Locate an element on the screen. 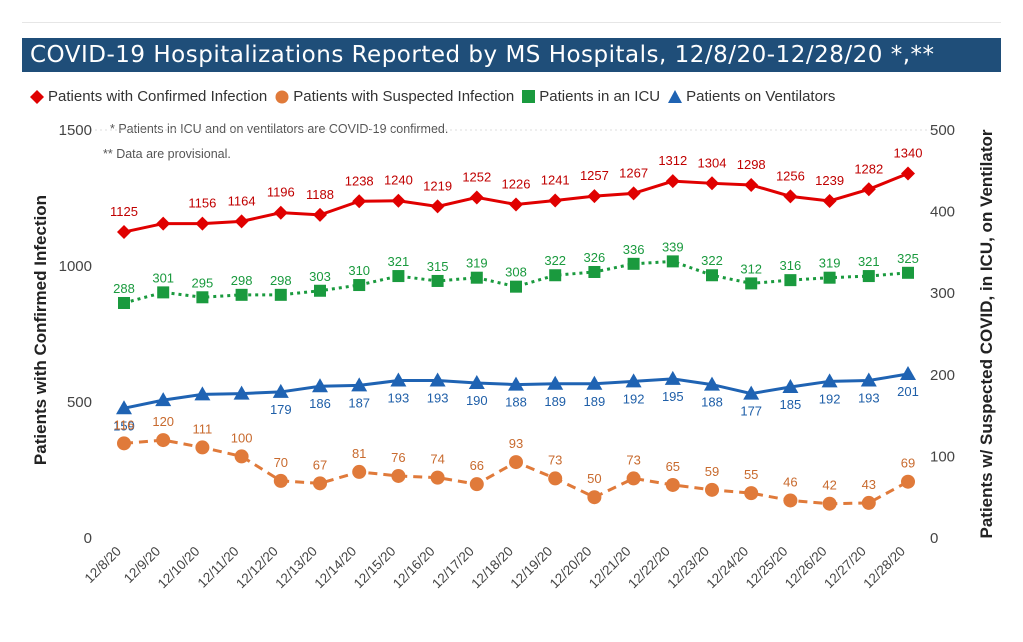  data-label: 1188 is located at coordinates (320, 194).